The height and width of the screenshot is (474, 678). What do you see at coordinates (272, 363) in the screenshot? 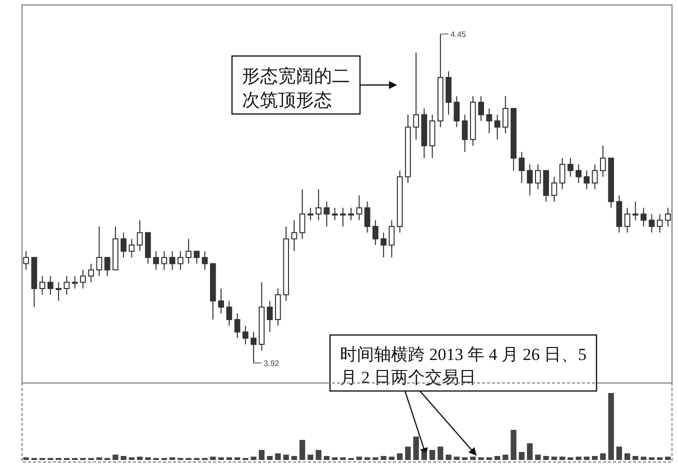
I see `annotation: 3.92` at bounding box center [272, 363].